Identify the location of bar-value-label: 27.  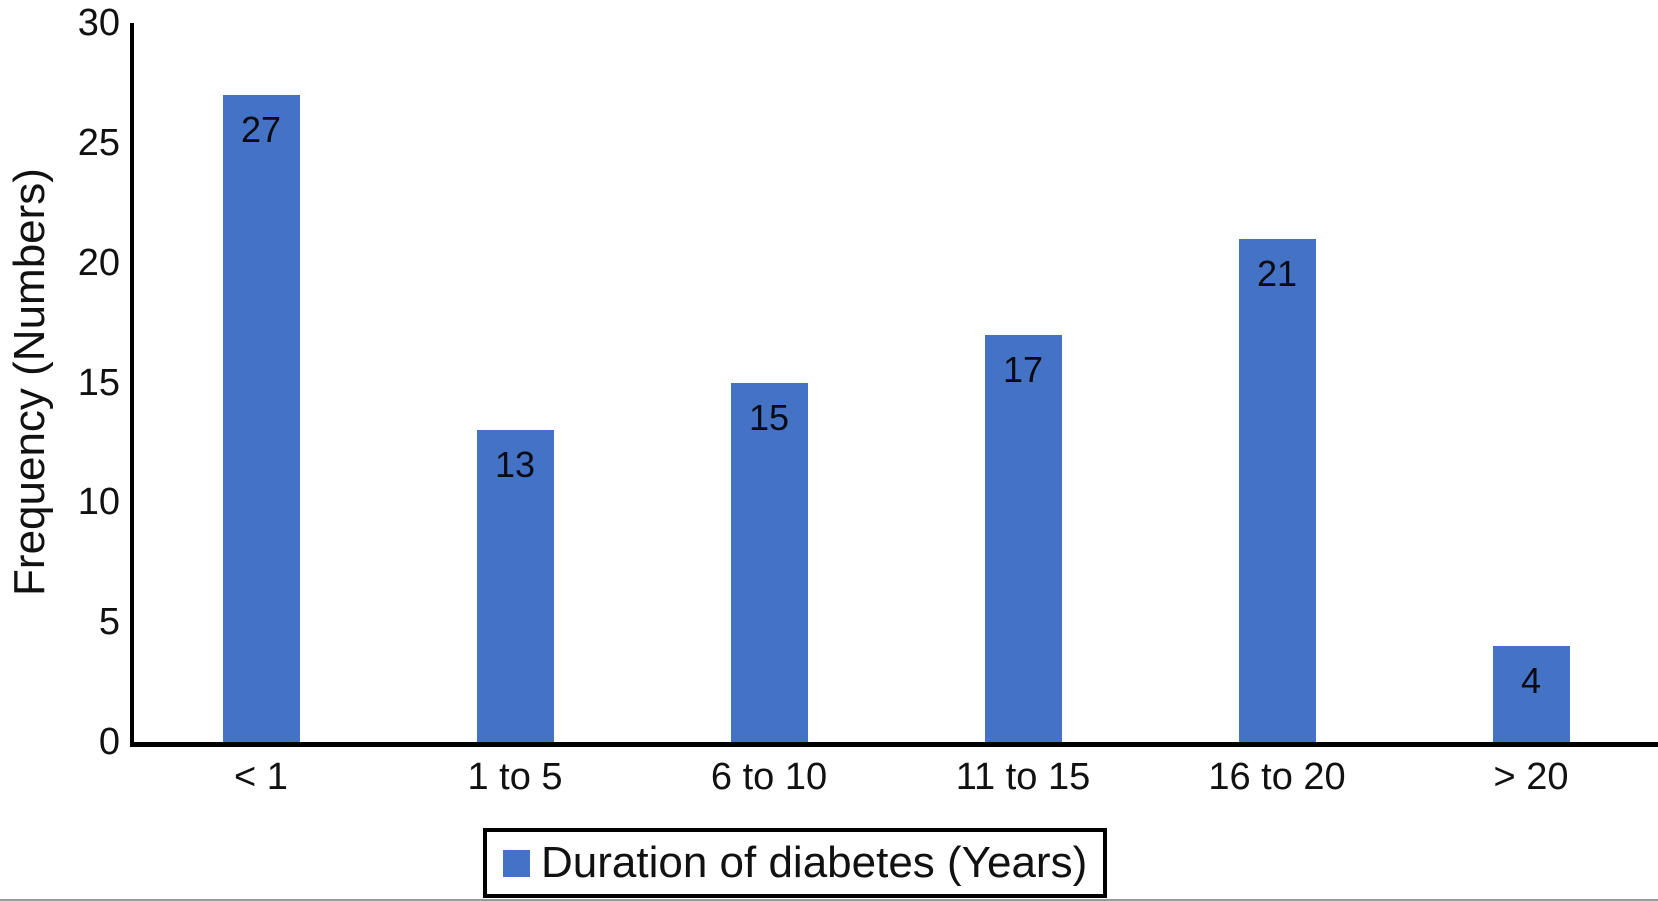
(261, 129).